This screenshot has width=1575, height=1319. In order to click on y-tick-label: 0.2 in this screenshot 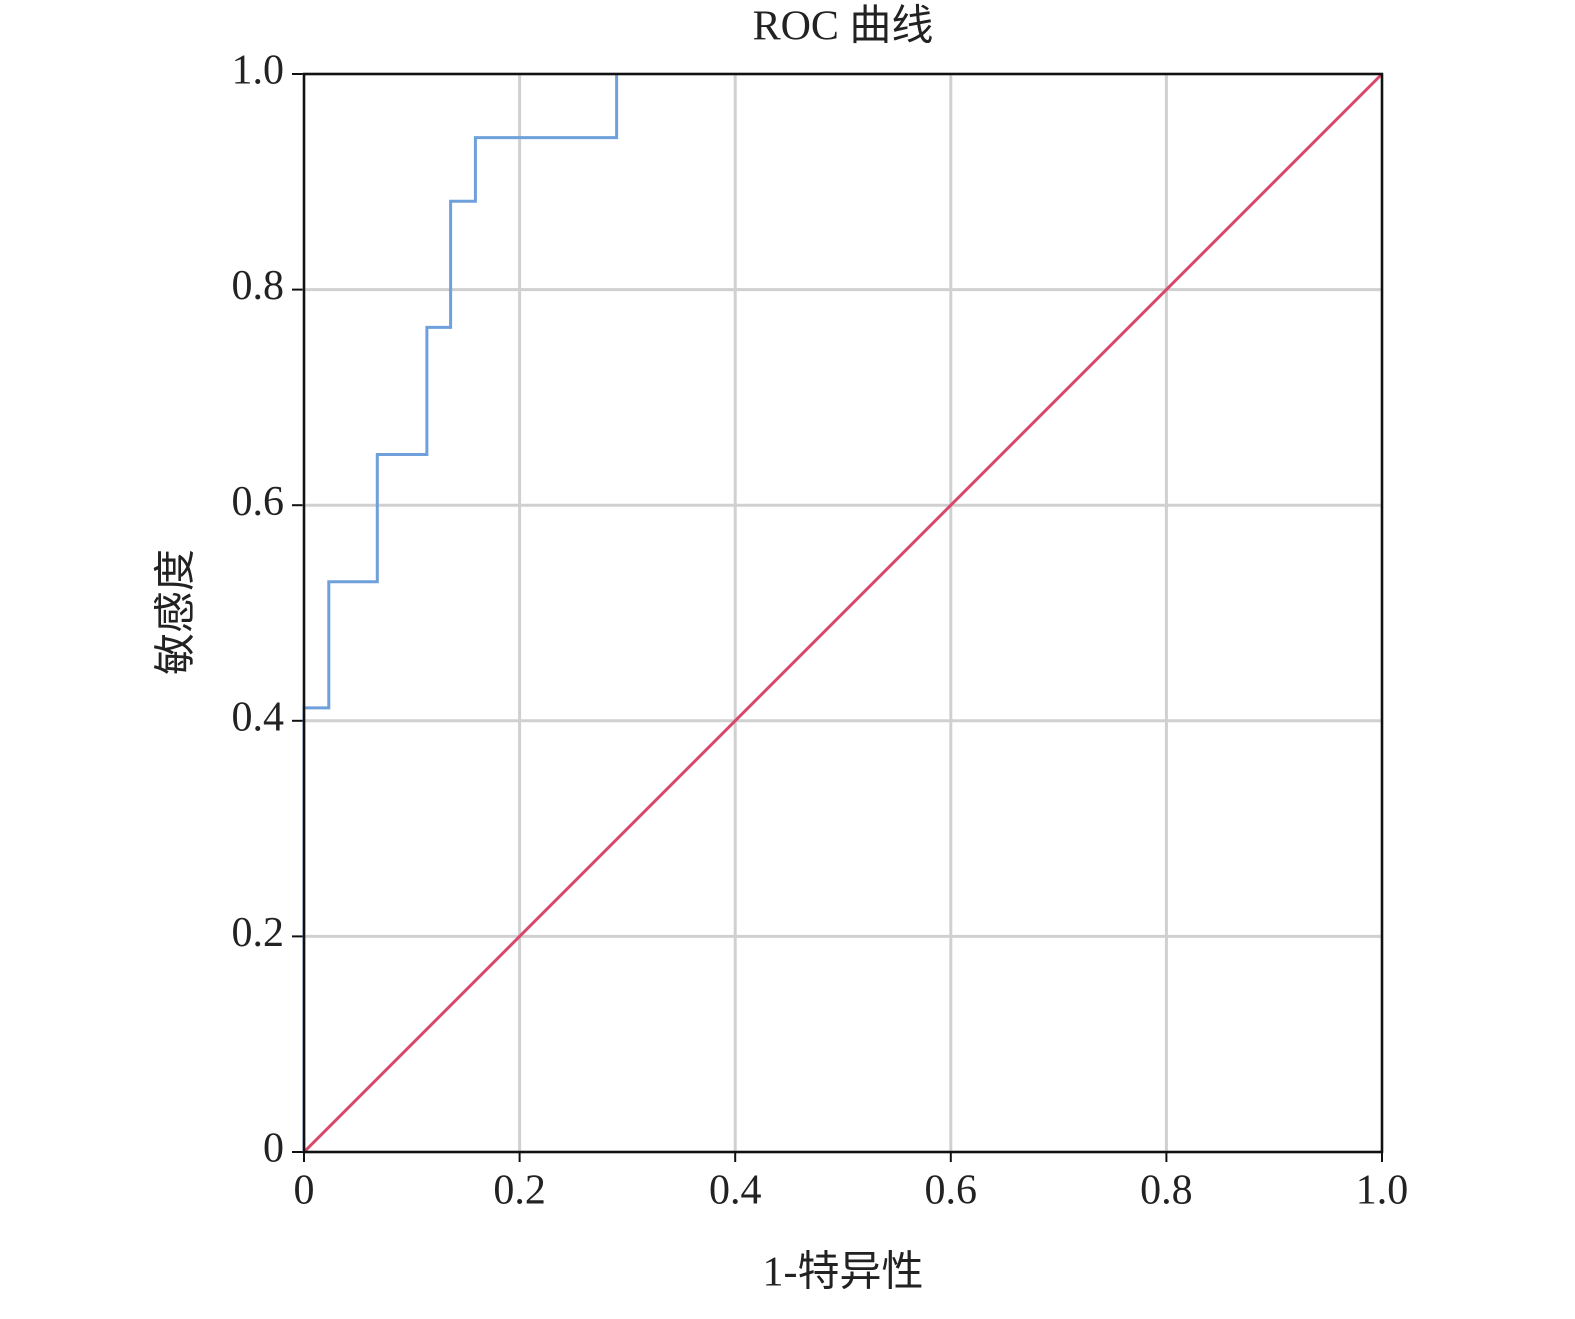, I will do `click(258, 933)`.